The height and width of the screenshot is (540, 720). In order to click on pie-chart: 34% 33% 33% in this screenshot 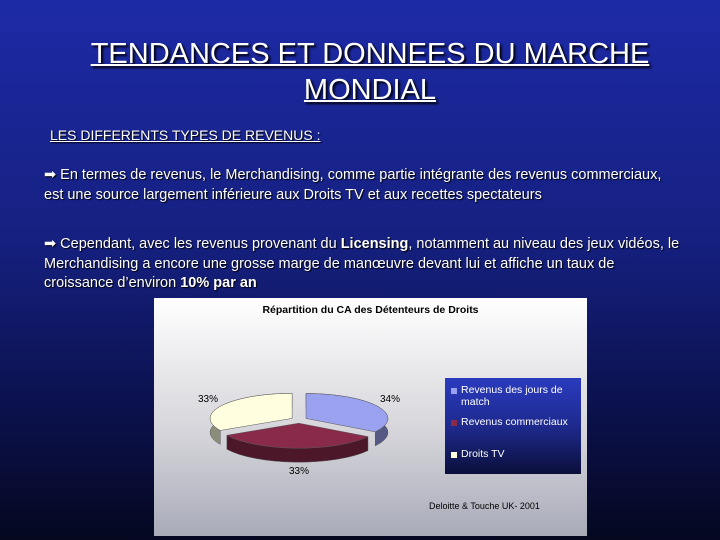, I will do `click(299, 435)`.